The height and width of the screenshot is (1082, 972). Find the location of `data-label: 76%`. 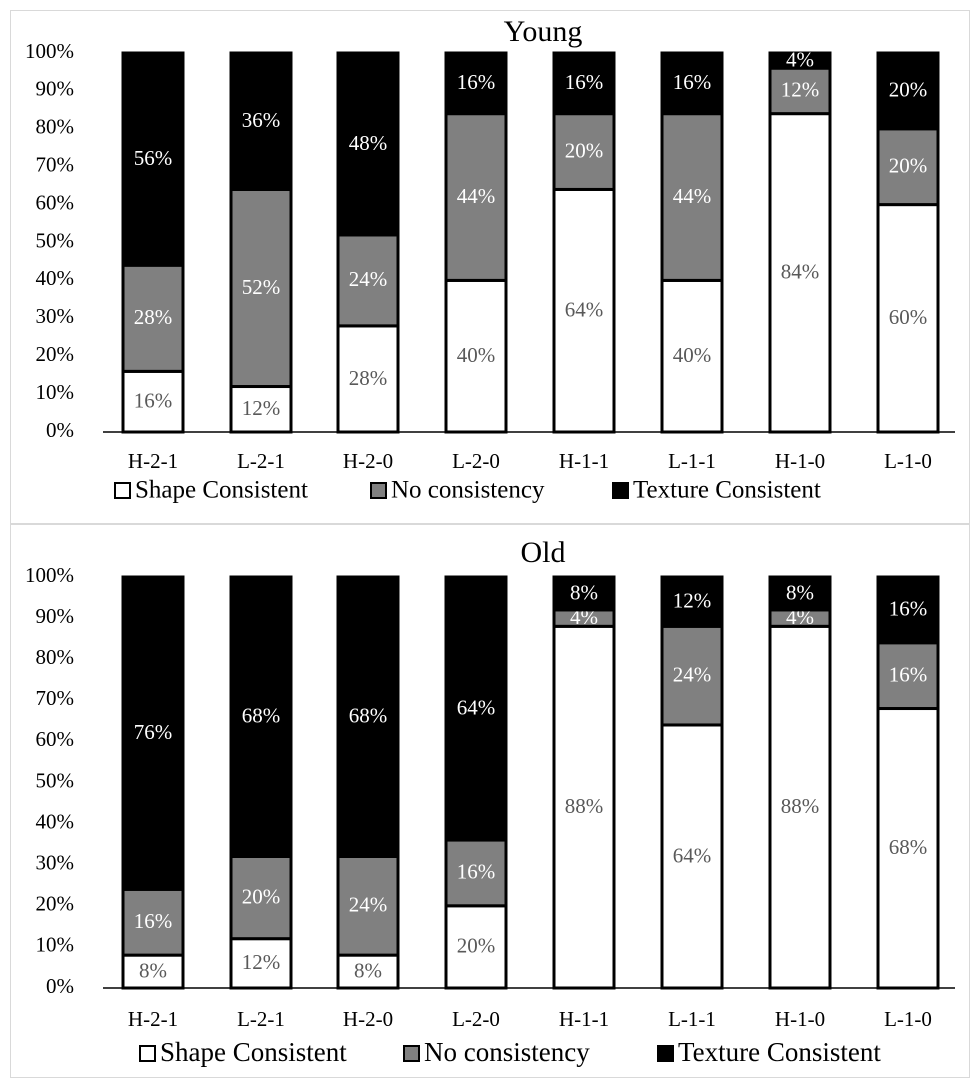

data-label: 76% is located at coordinates (153, 732).